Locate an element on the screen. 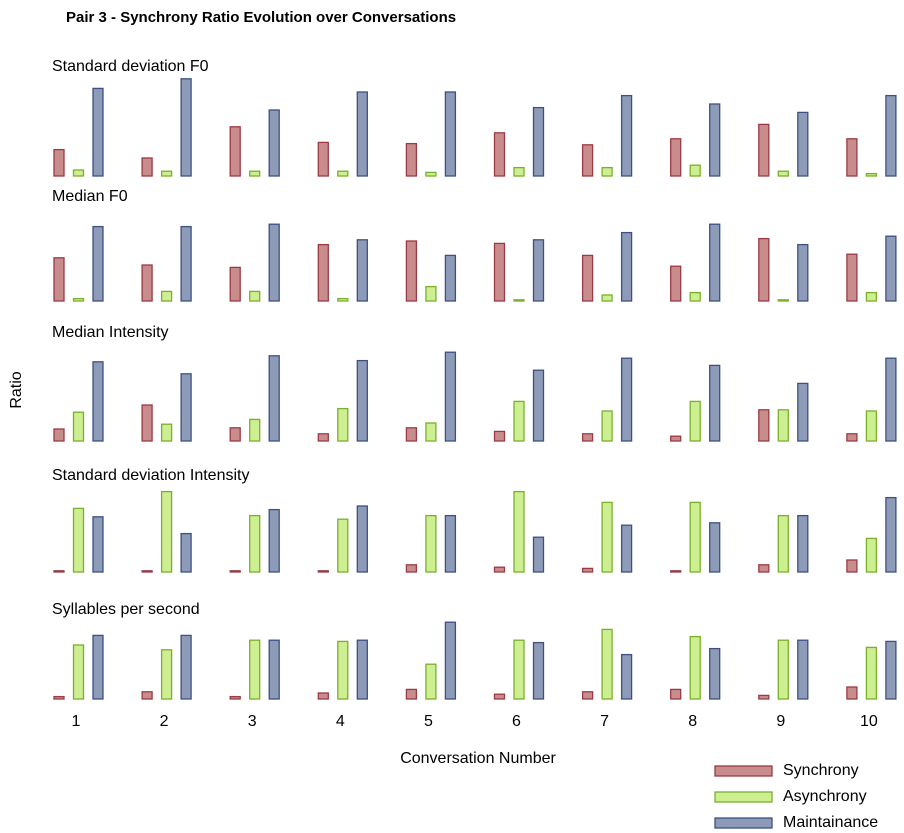  x-tick-label: 4 is located at coordinates (340, 721).